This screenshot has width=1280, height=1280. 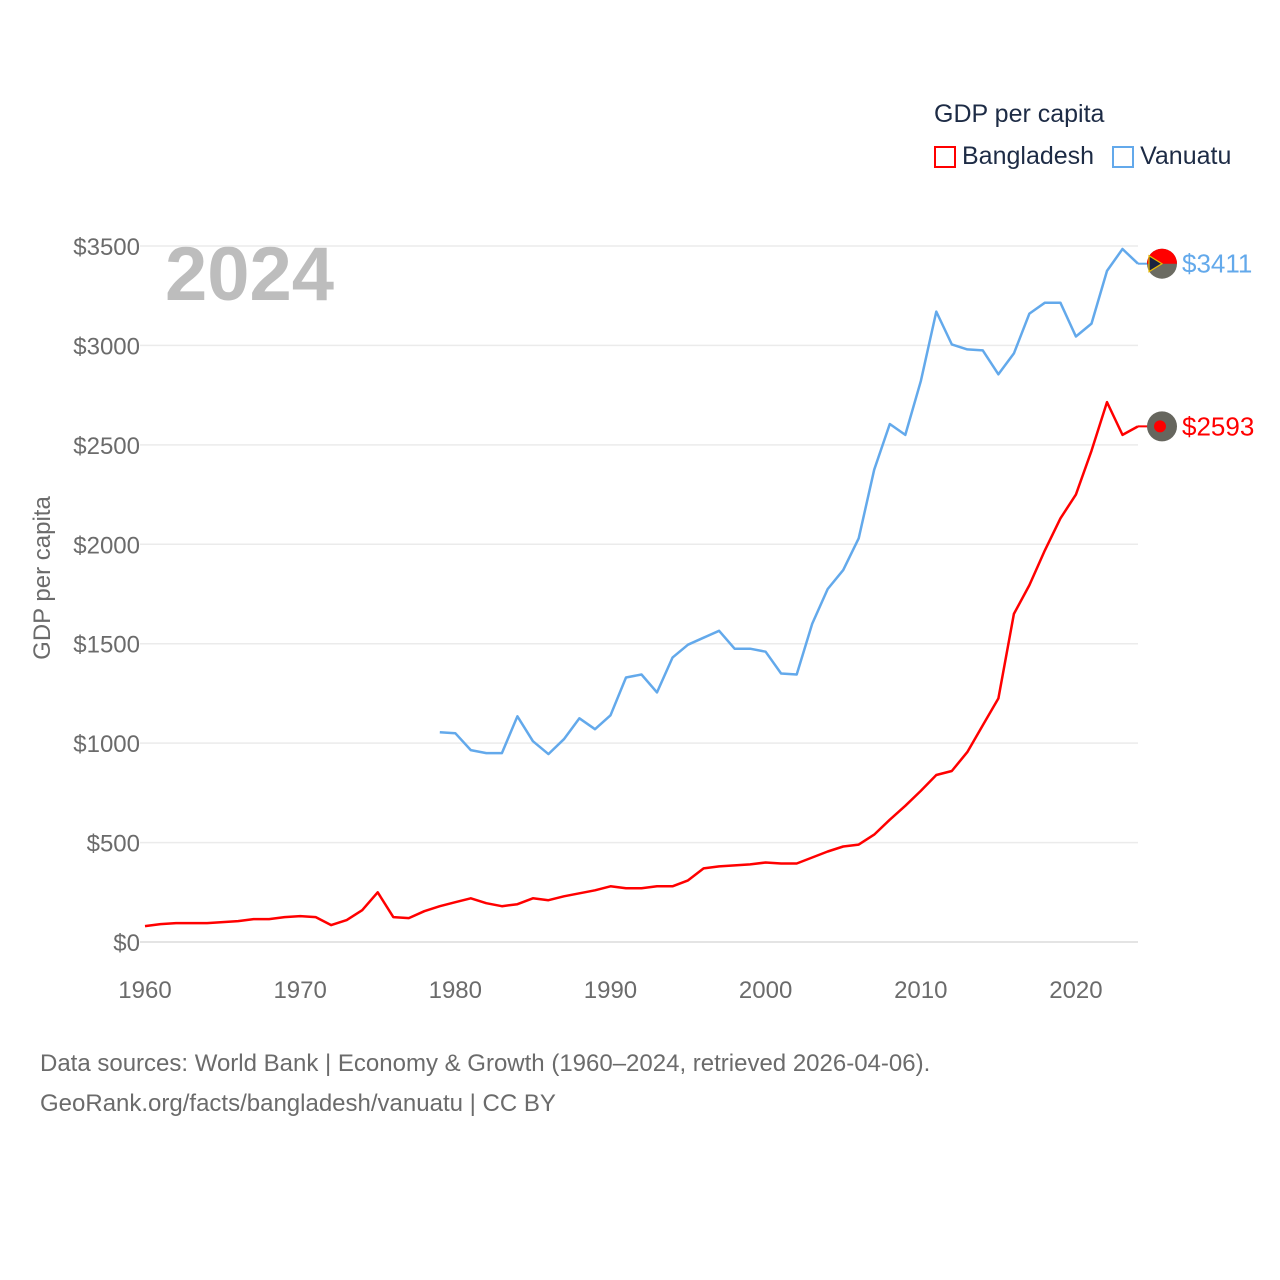 What do you see at coordinates (1218, 426) in the screenshot?
I see `end-value-label-bangladesh: $2593` at bounding box center [1218, 426].